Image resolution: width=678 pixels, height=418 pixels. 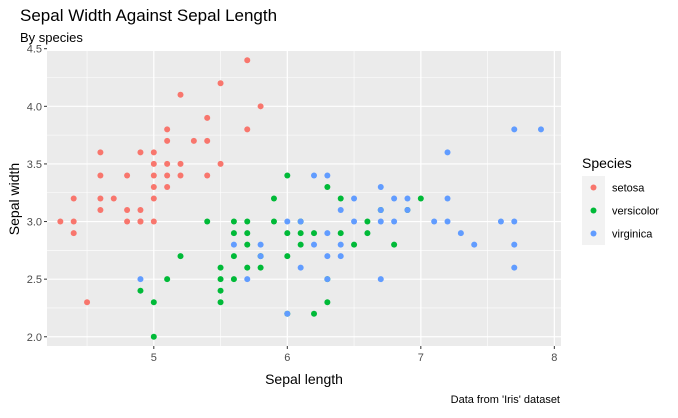 I want to click on legend-items: setosa versicolor virginica, so click(x=620, y=210).